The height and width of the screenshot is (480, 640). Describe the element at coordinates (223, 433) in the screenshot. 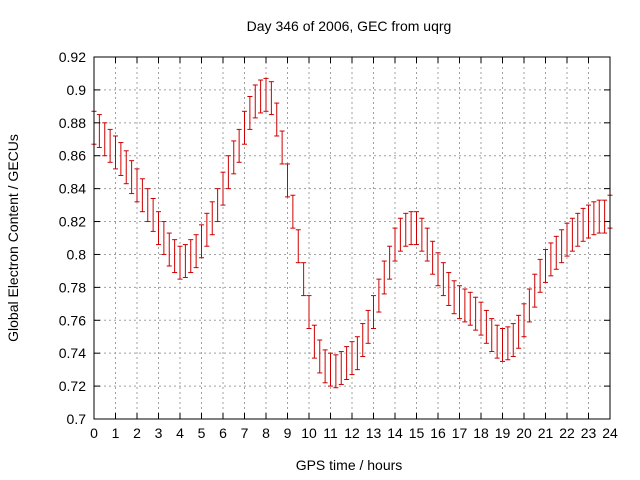

I see `x-tick-label: 6` at that location.